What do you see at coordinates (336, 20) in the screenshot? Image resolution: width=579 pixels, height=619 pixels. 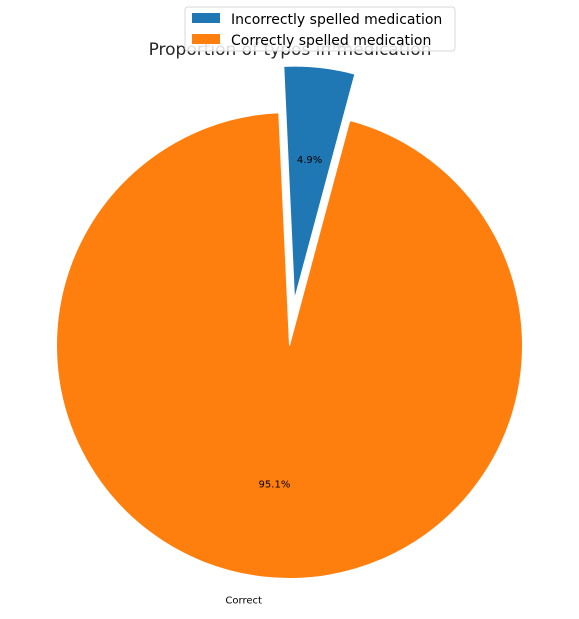 I see `legend-label-typos: Incorrectly spelled medication` at bounding box center [336, 20].